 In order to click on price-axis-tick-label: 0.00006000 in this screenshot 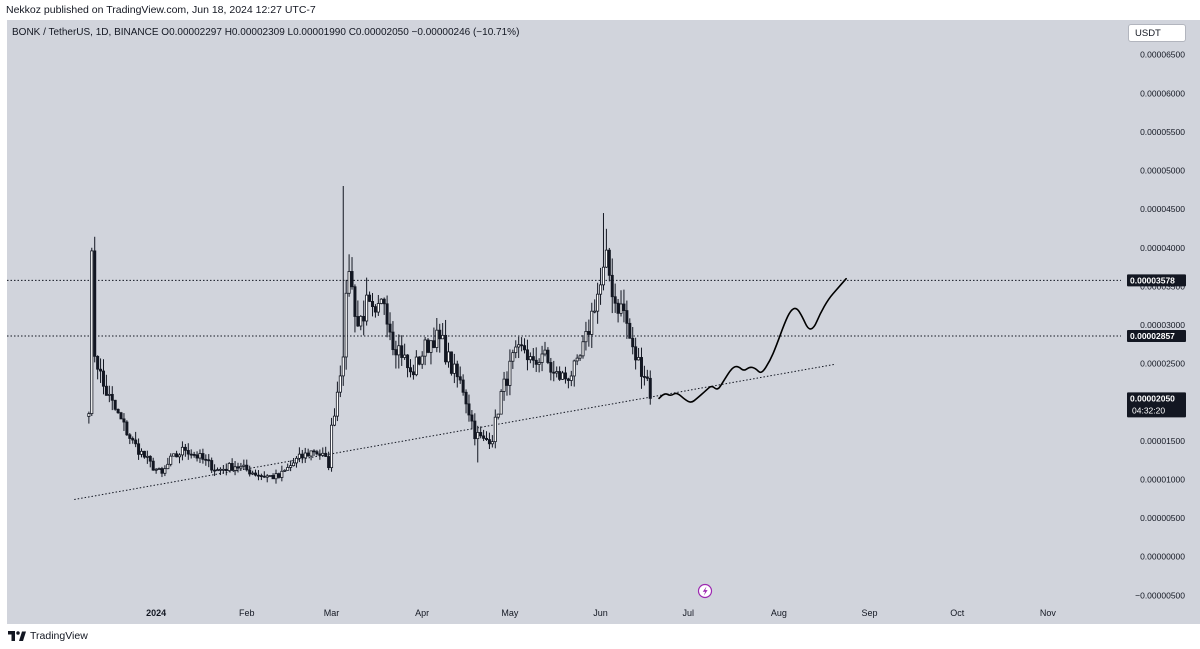, I will do `click(1162, 93)`.